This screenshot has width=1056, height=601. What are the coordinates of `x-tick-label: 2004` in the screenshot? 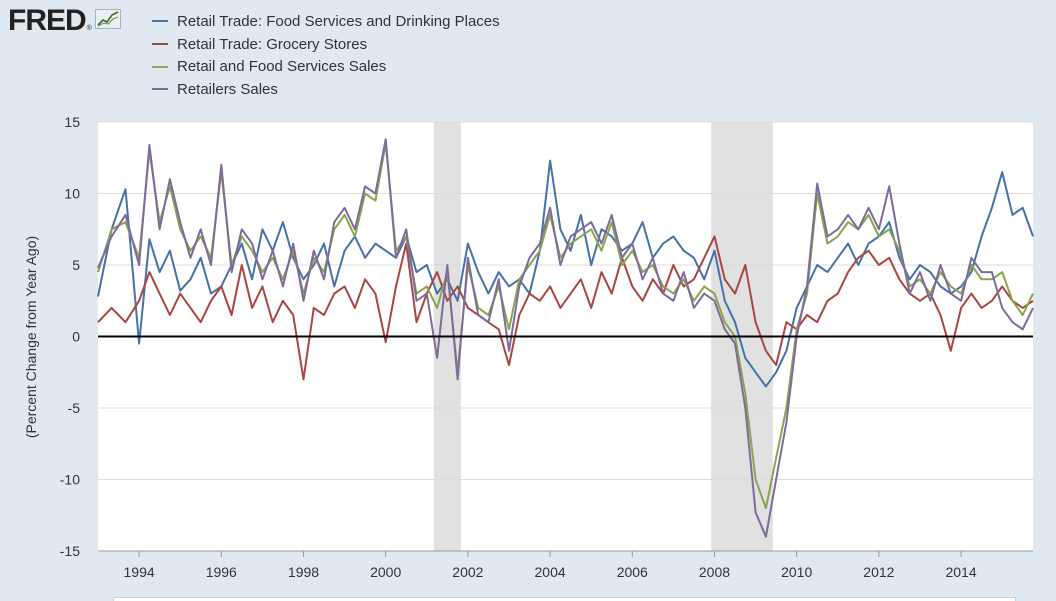 It's located at (550, 572).